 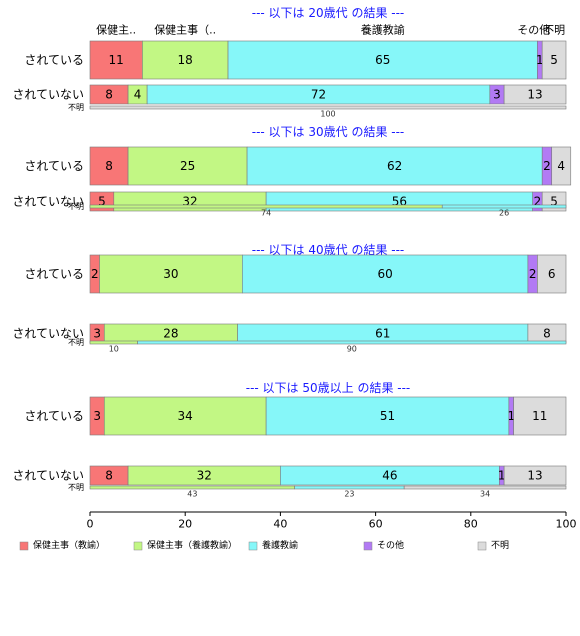 I want to click on panel-title: --- 以下は 50歳以上 の結果 ---, so click(x=328, y=388).